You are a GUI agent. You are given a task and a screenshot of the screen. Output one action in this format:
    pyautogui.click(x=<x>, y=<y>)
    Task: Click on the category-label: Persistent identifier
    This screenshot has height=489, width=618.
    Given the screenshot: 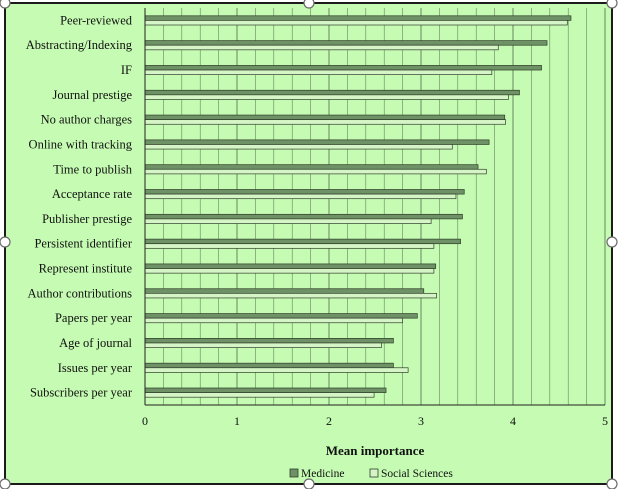 What is the action you would take?
    pyautogui.click(x=83, y=244)
    